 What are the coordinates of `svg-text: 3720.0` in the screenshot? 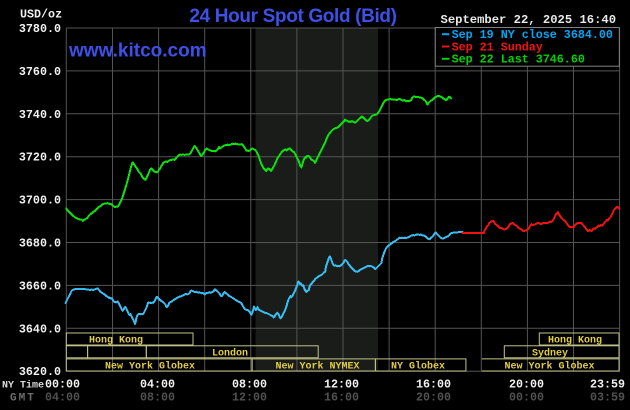 It's located at (40, 158).